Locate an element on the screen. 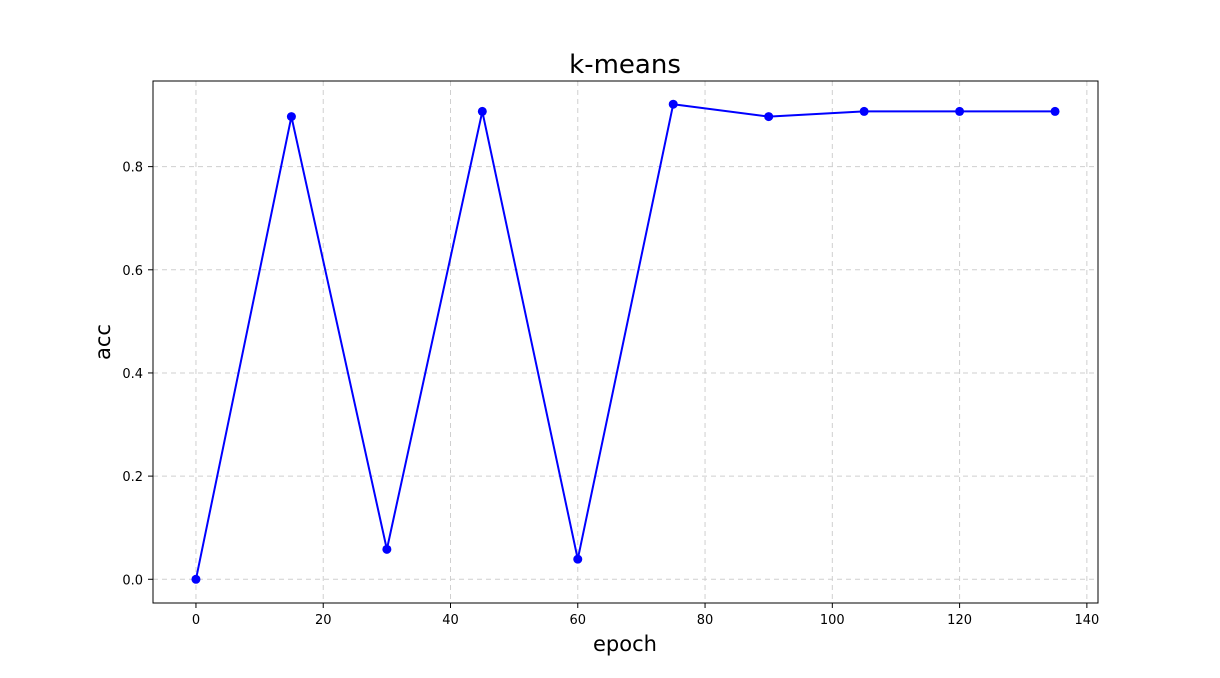  x-tick-label: 120 is located at coordinates (959, 620).